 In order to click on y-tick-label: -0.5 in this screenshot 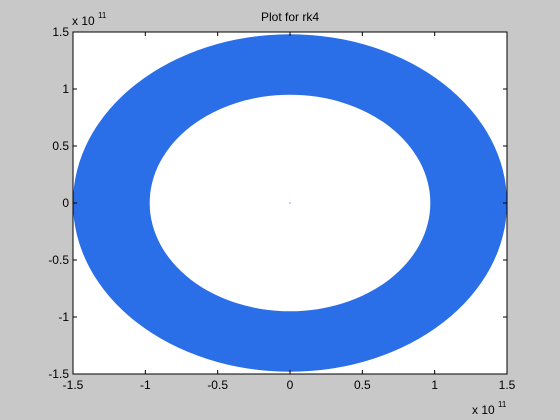, I will do `click(58, 260)`.